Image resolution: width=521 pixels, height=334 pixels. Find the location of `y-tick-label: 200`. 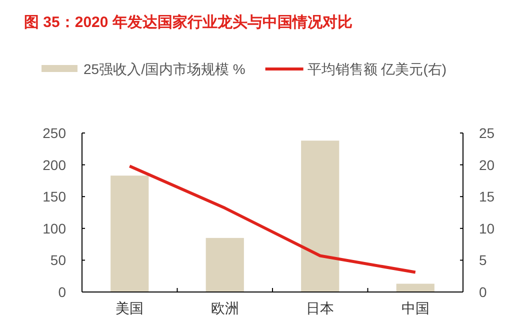

y-tick-label: 200 is located at coordinates (54, 164).